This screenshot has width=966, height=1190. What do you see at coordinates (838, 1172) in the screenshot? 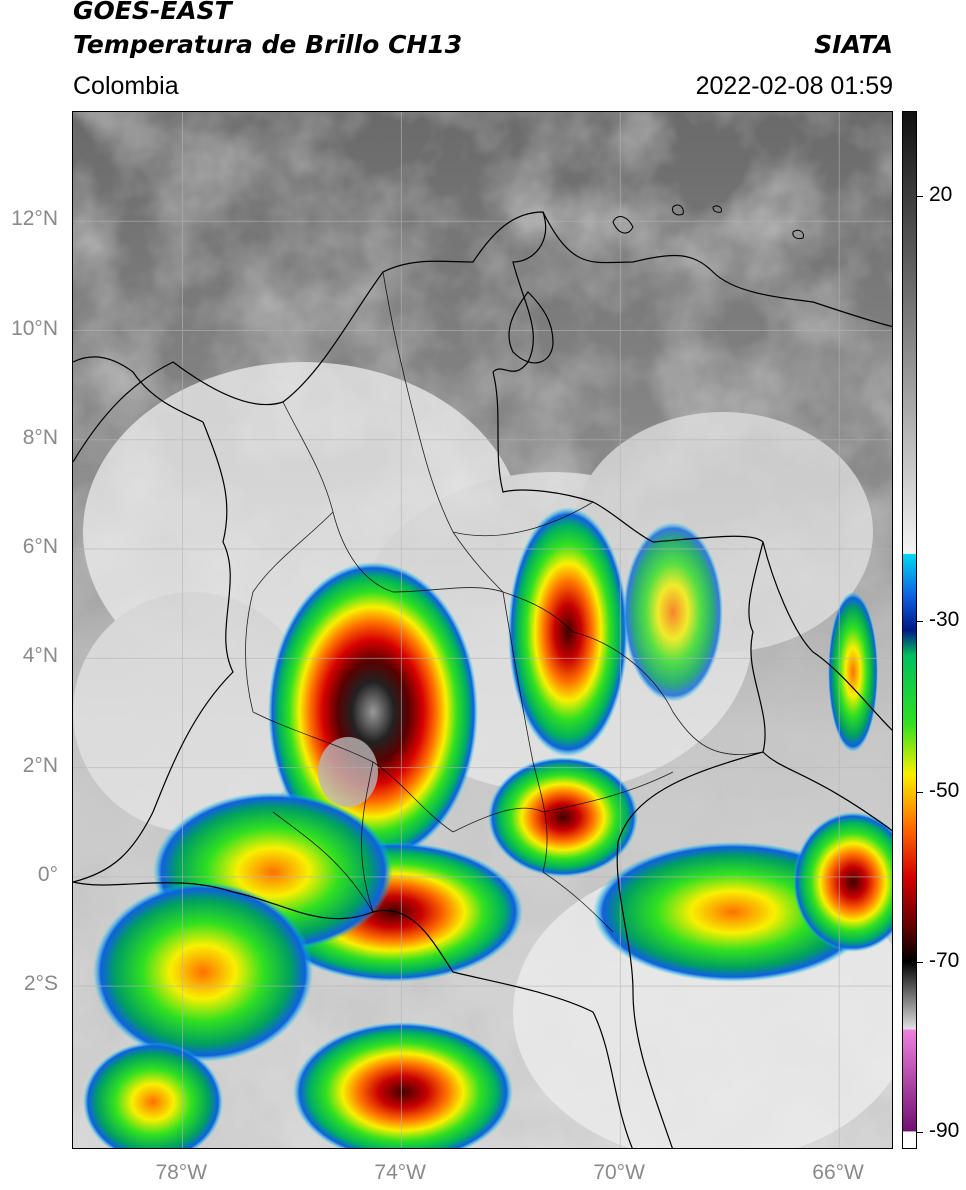
I see `lon-tick-label: 66°W` at bounding box center [838, 1172].